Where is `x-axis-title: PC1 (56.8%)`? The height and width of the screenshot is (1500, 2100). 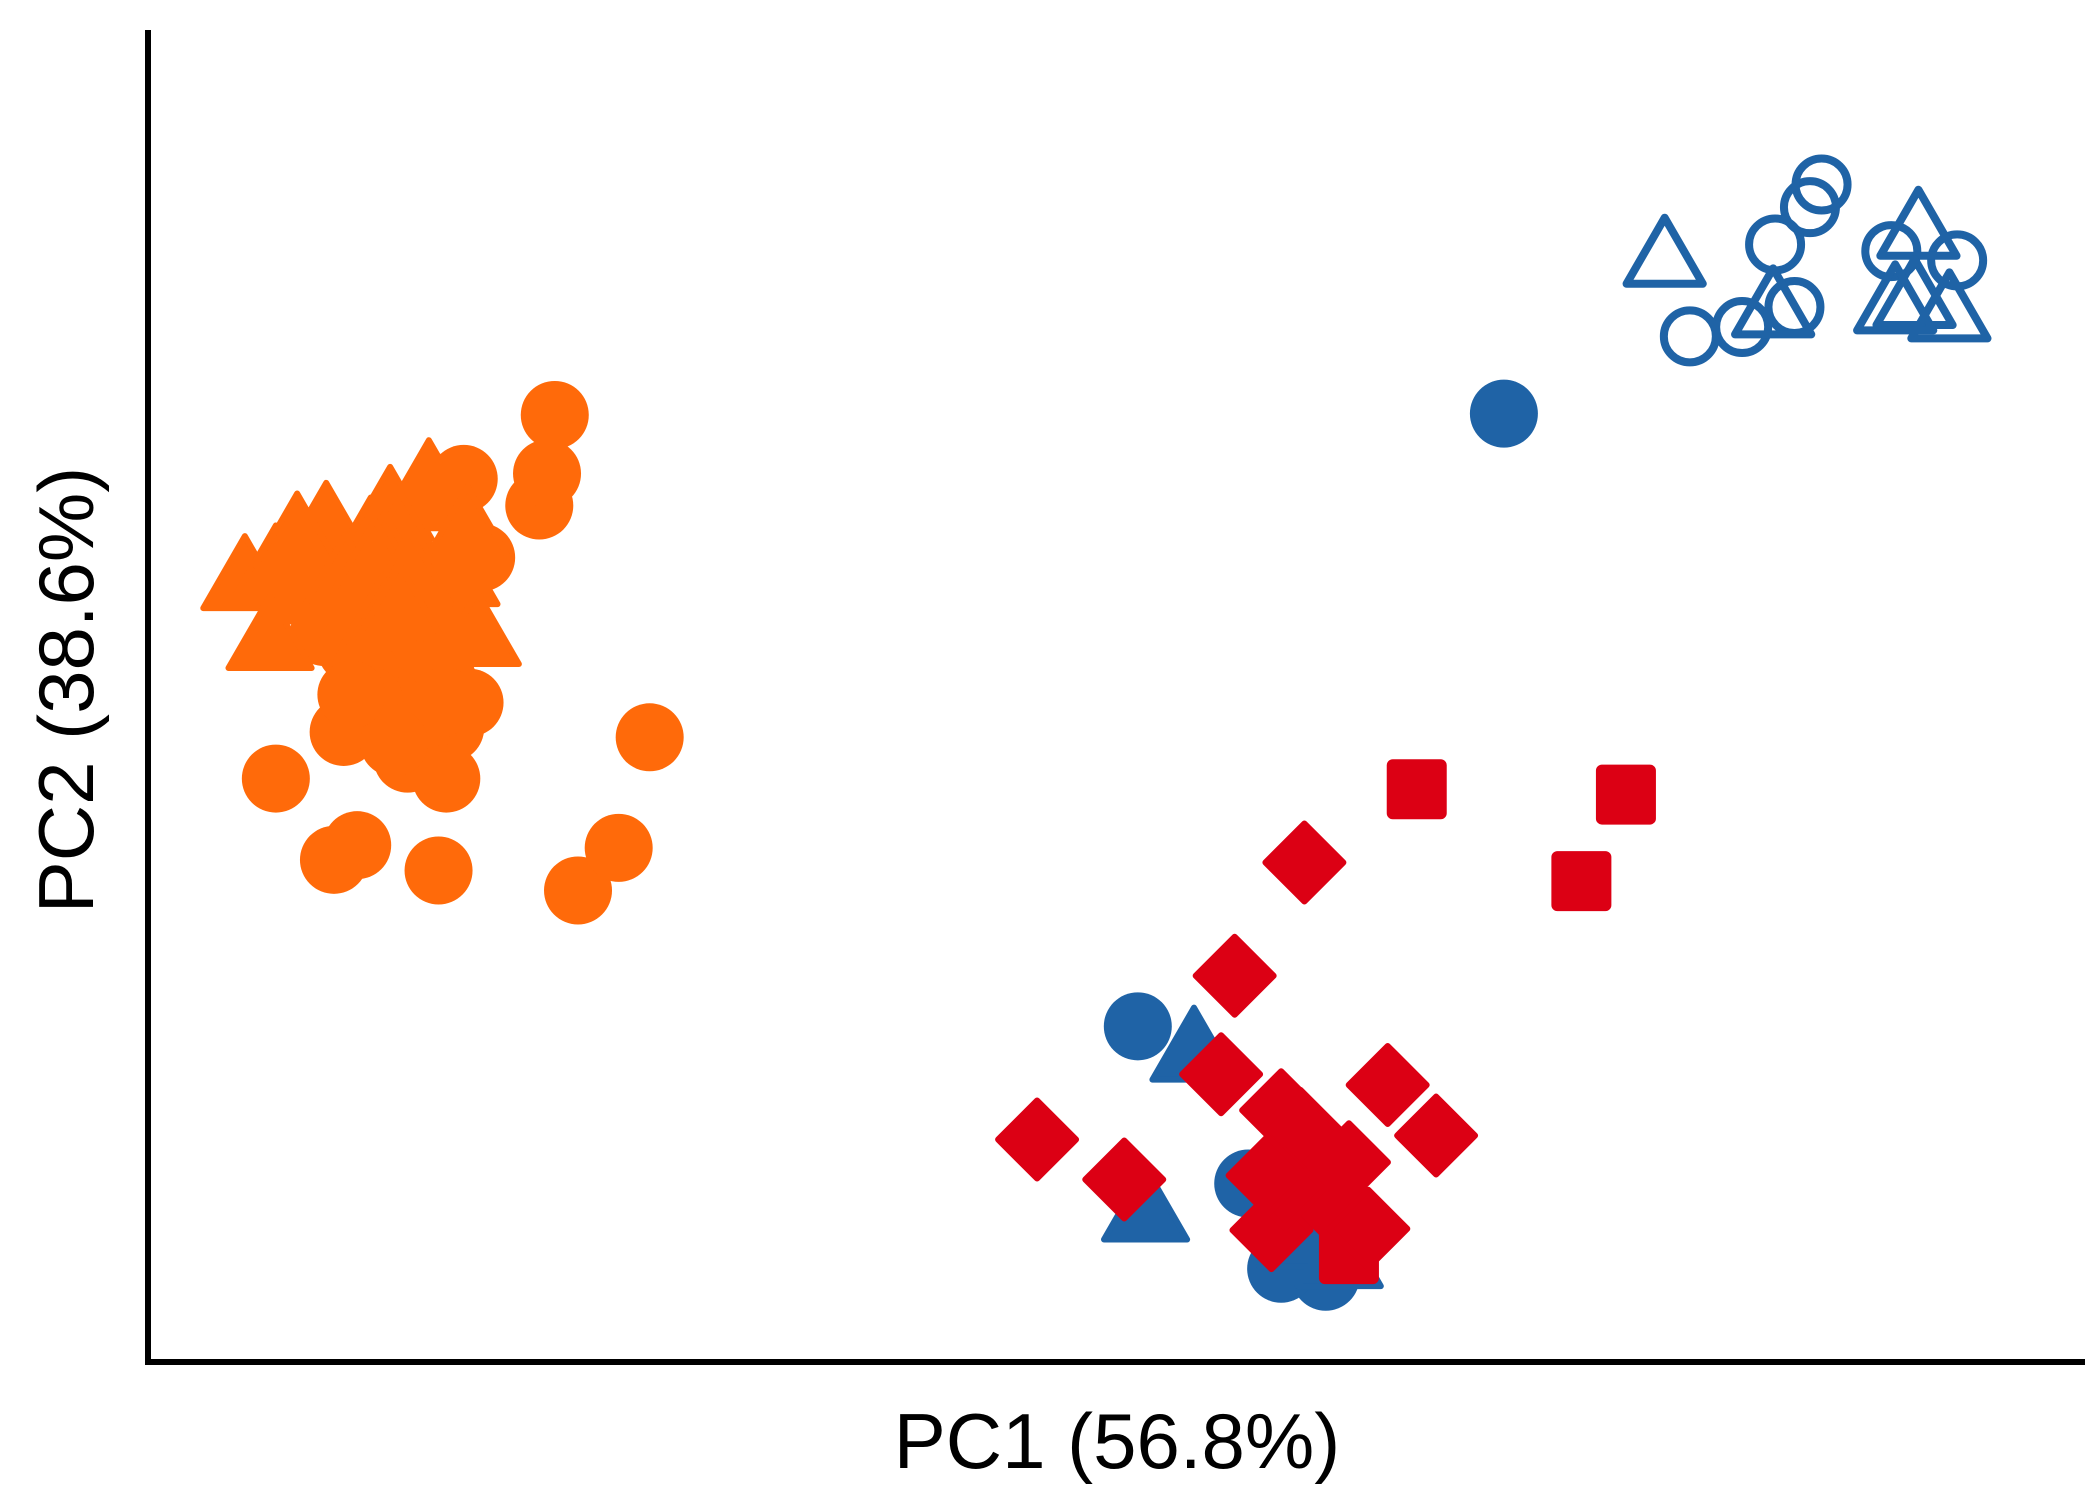
x-axis-title: PC1 (56.8%) is located at coordinates (1117, 1441).